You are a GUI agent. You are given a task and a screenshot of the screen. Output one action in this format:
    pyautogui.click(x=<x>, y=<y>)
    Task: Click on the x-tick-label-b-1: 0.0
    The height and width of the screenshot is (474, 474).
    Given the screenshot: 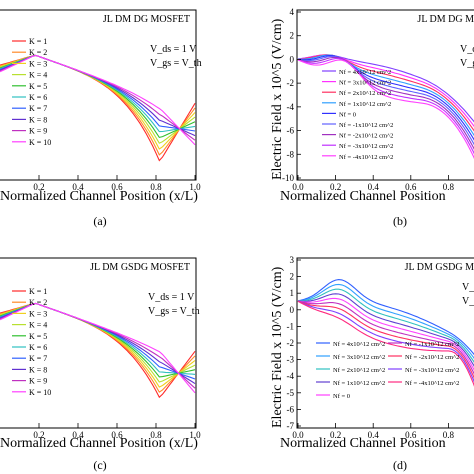 What is the action you would take?
    pyautogui.click(x=298, y=187)
    